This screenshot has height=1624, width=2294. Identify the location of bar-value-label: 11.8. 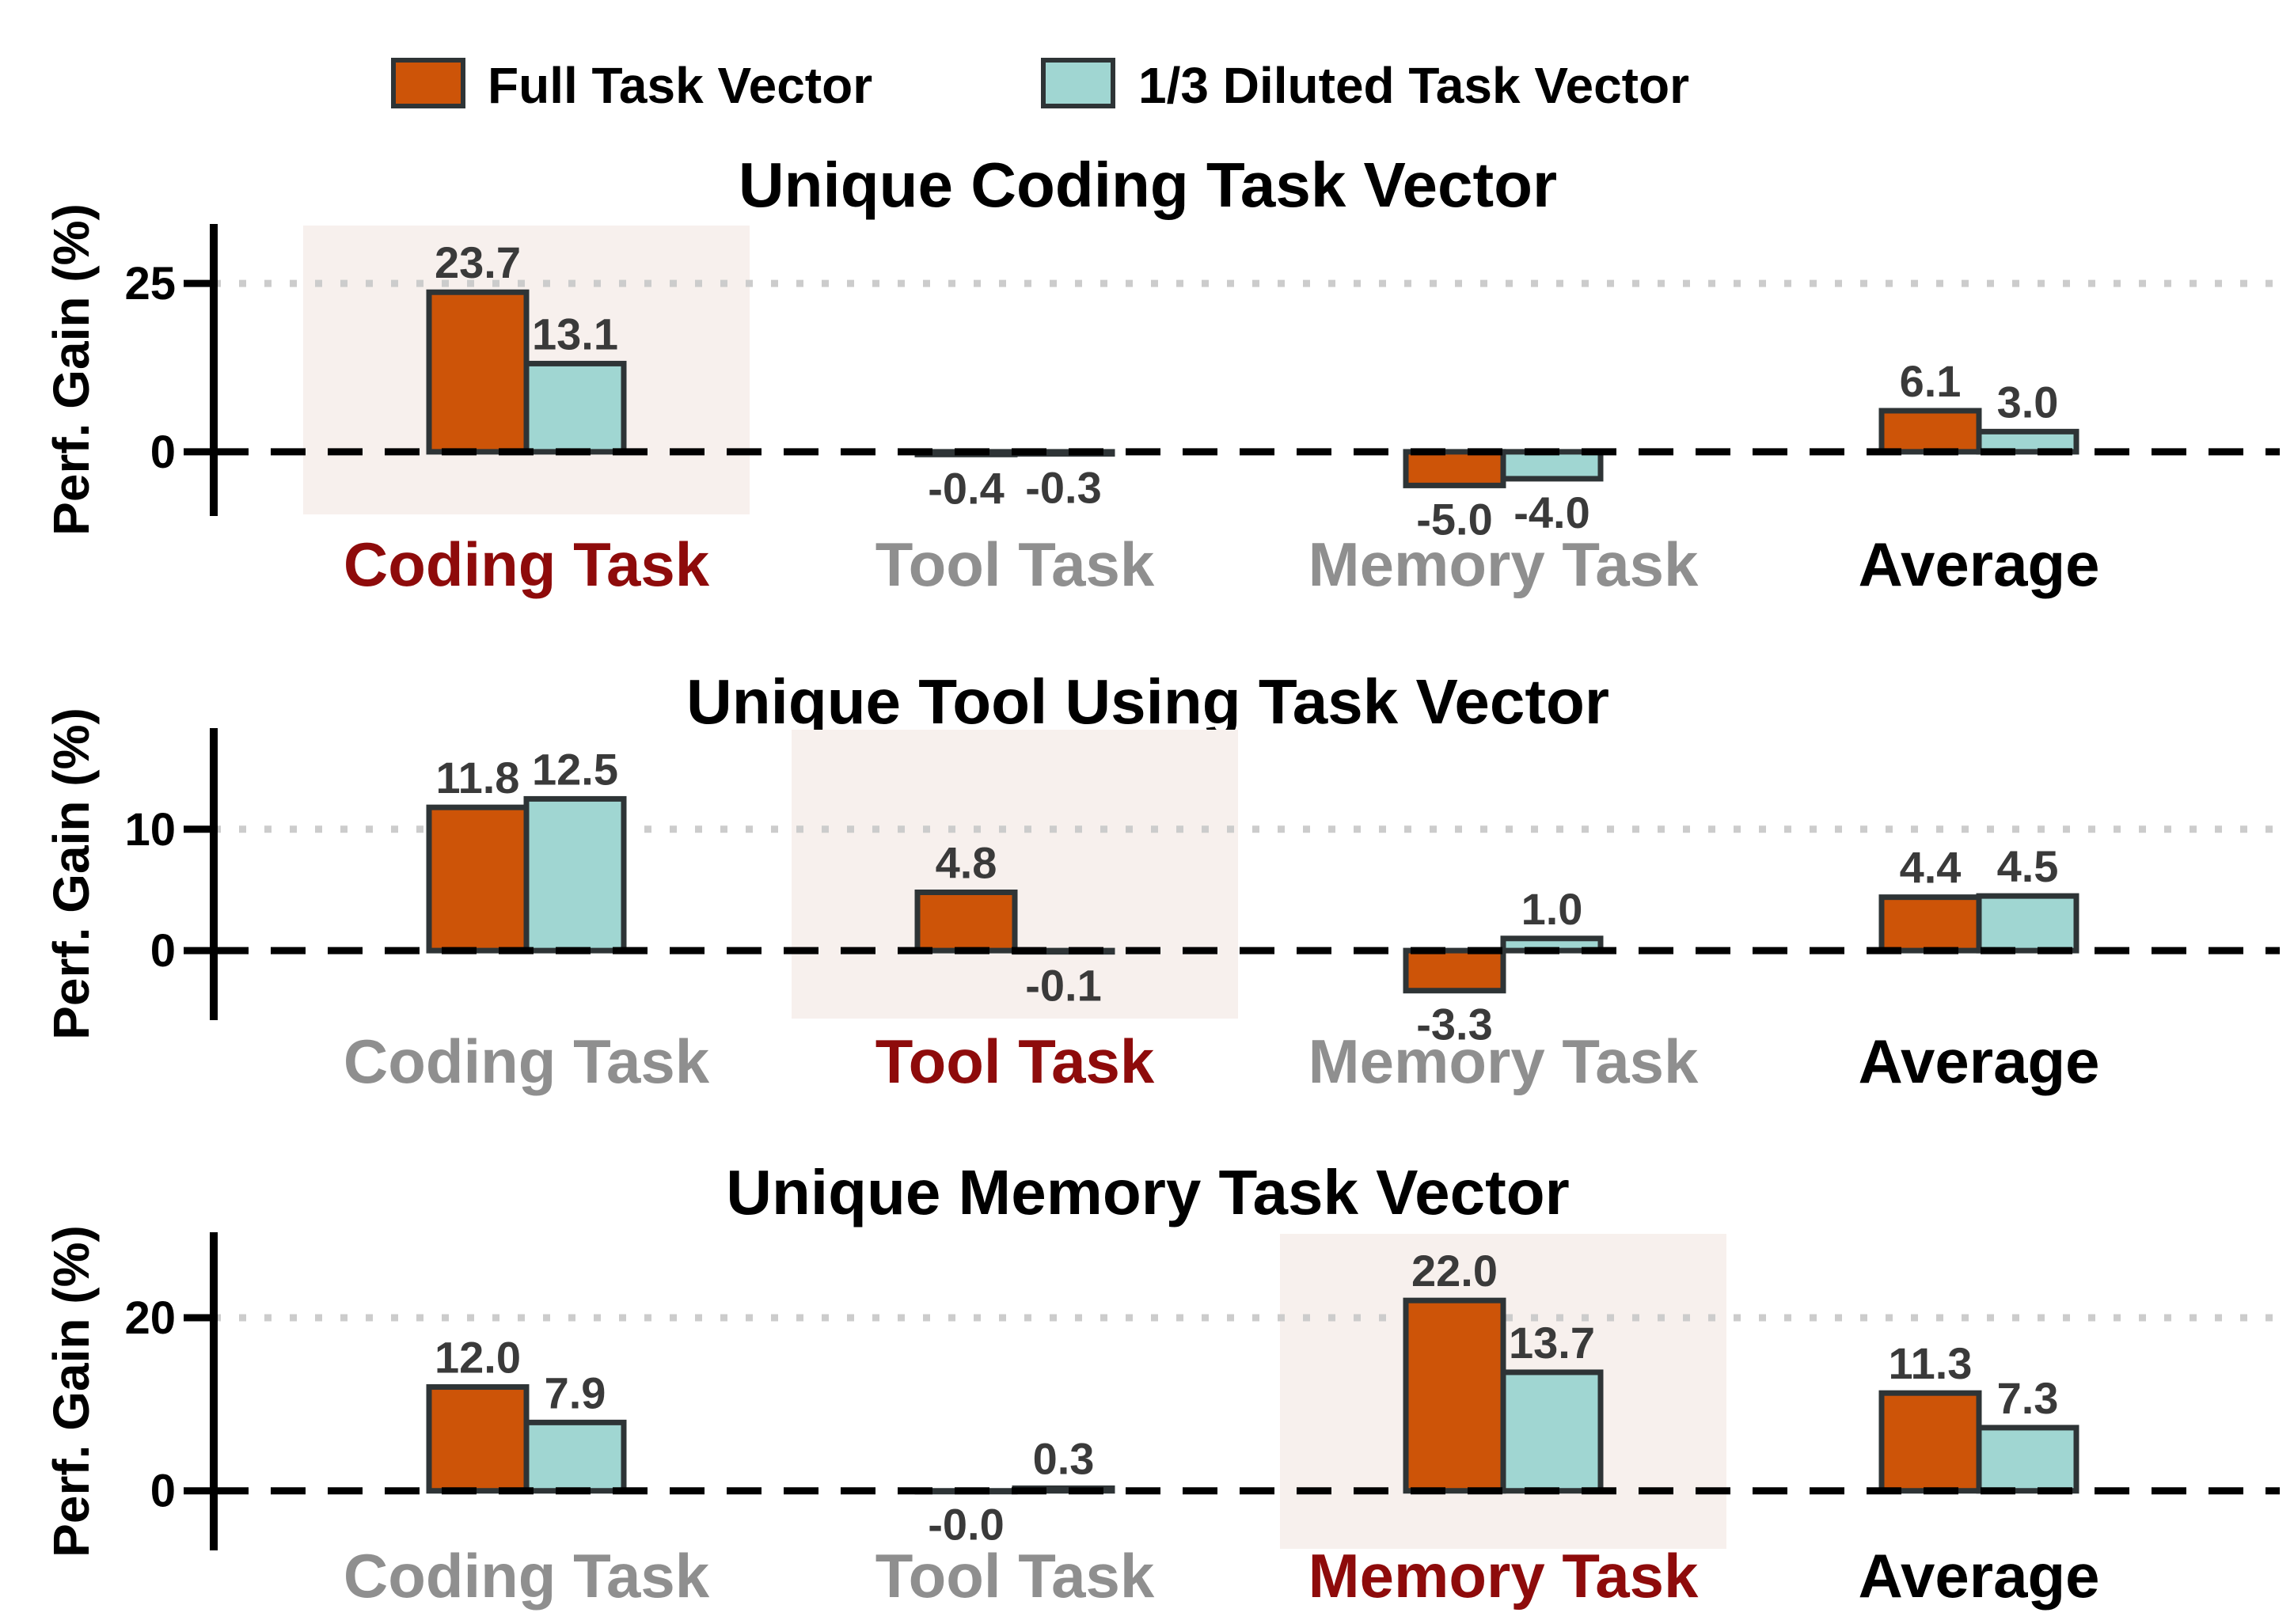
(478, 778).